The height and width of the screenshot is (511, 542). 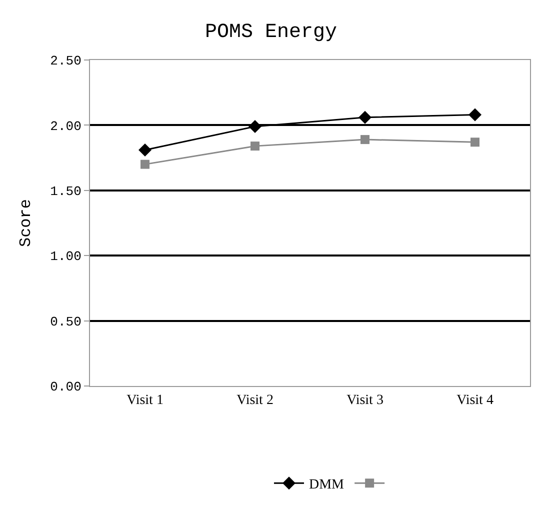 What do you see at coordinates (66, 61) in the screenshot?
I see `y-tick-label: 2.50` at bounding box center [66, 61].